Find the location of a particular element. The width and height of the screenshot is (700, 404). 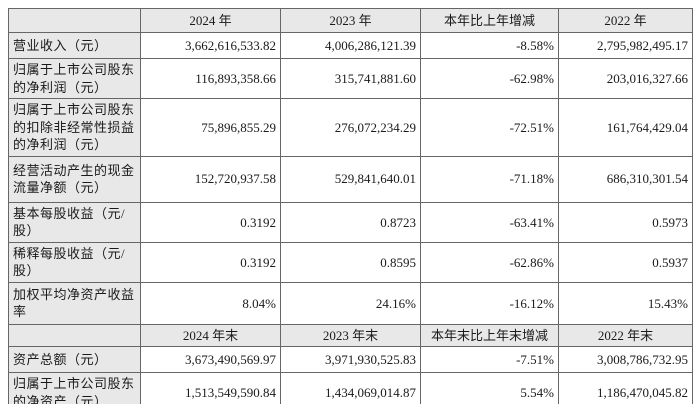

cell-2022: 203,016,327.66 is located at coordinates (625, 78).